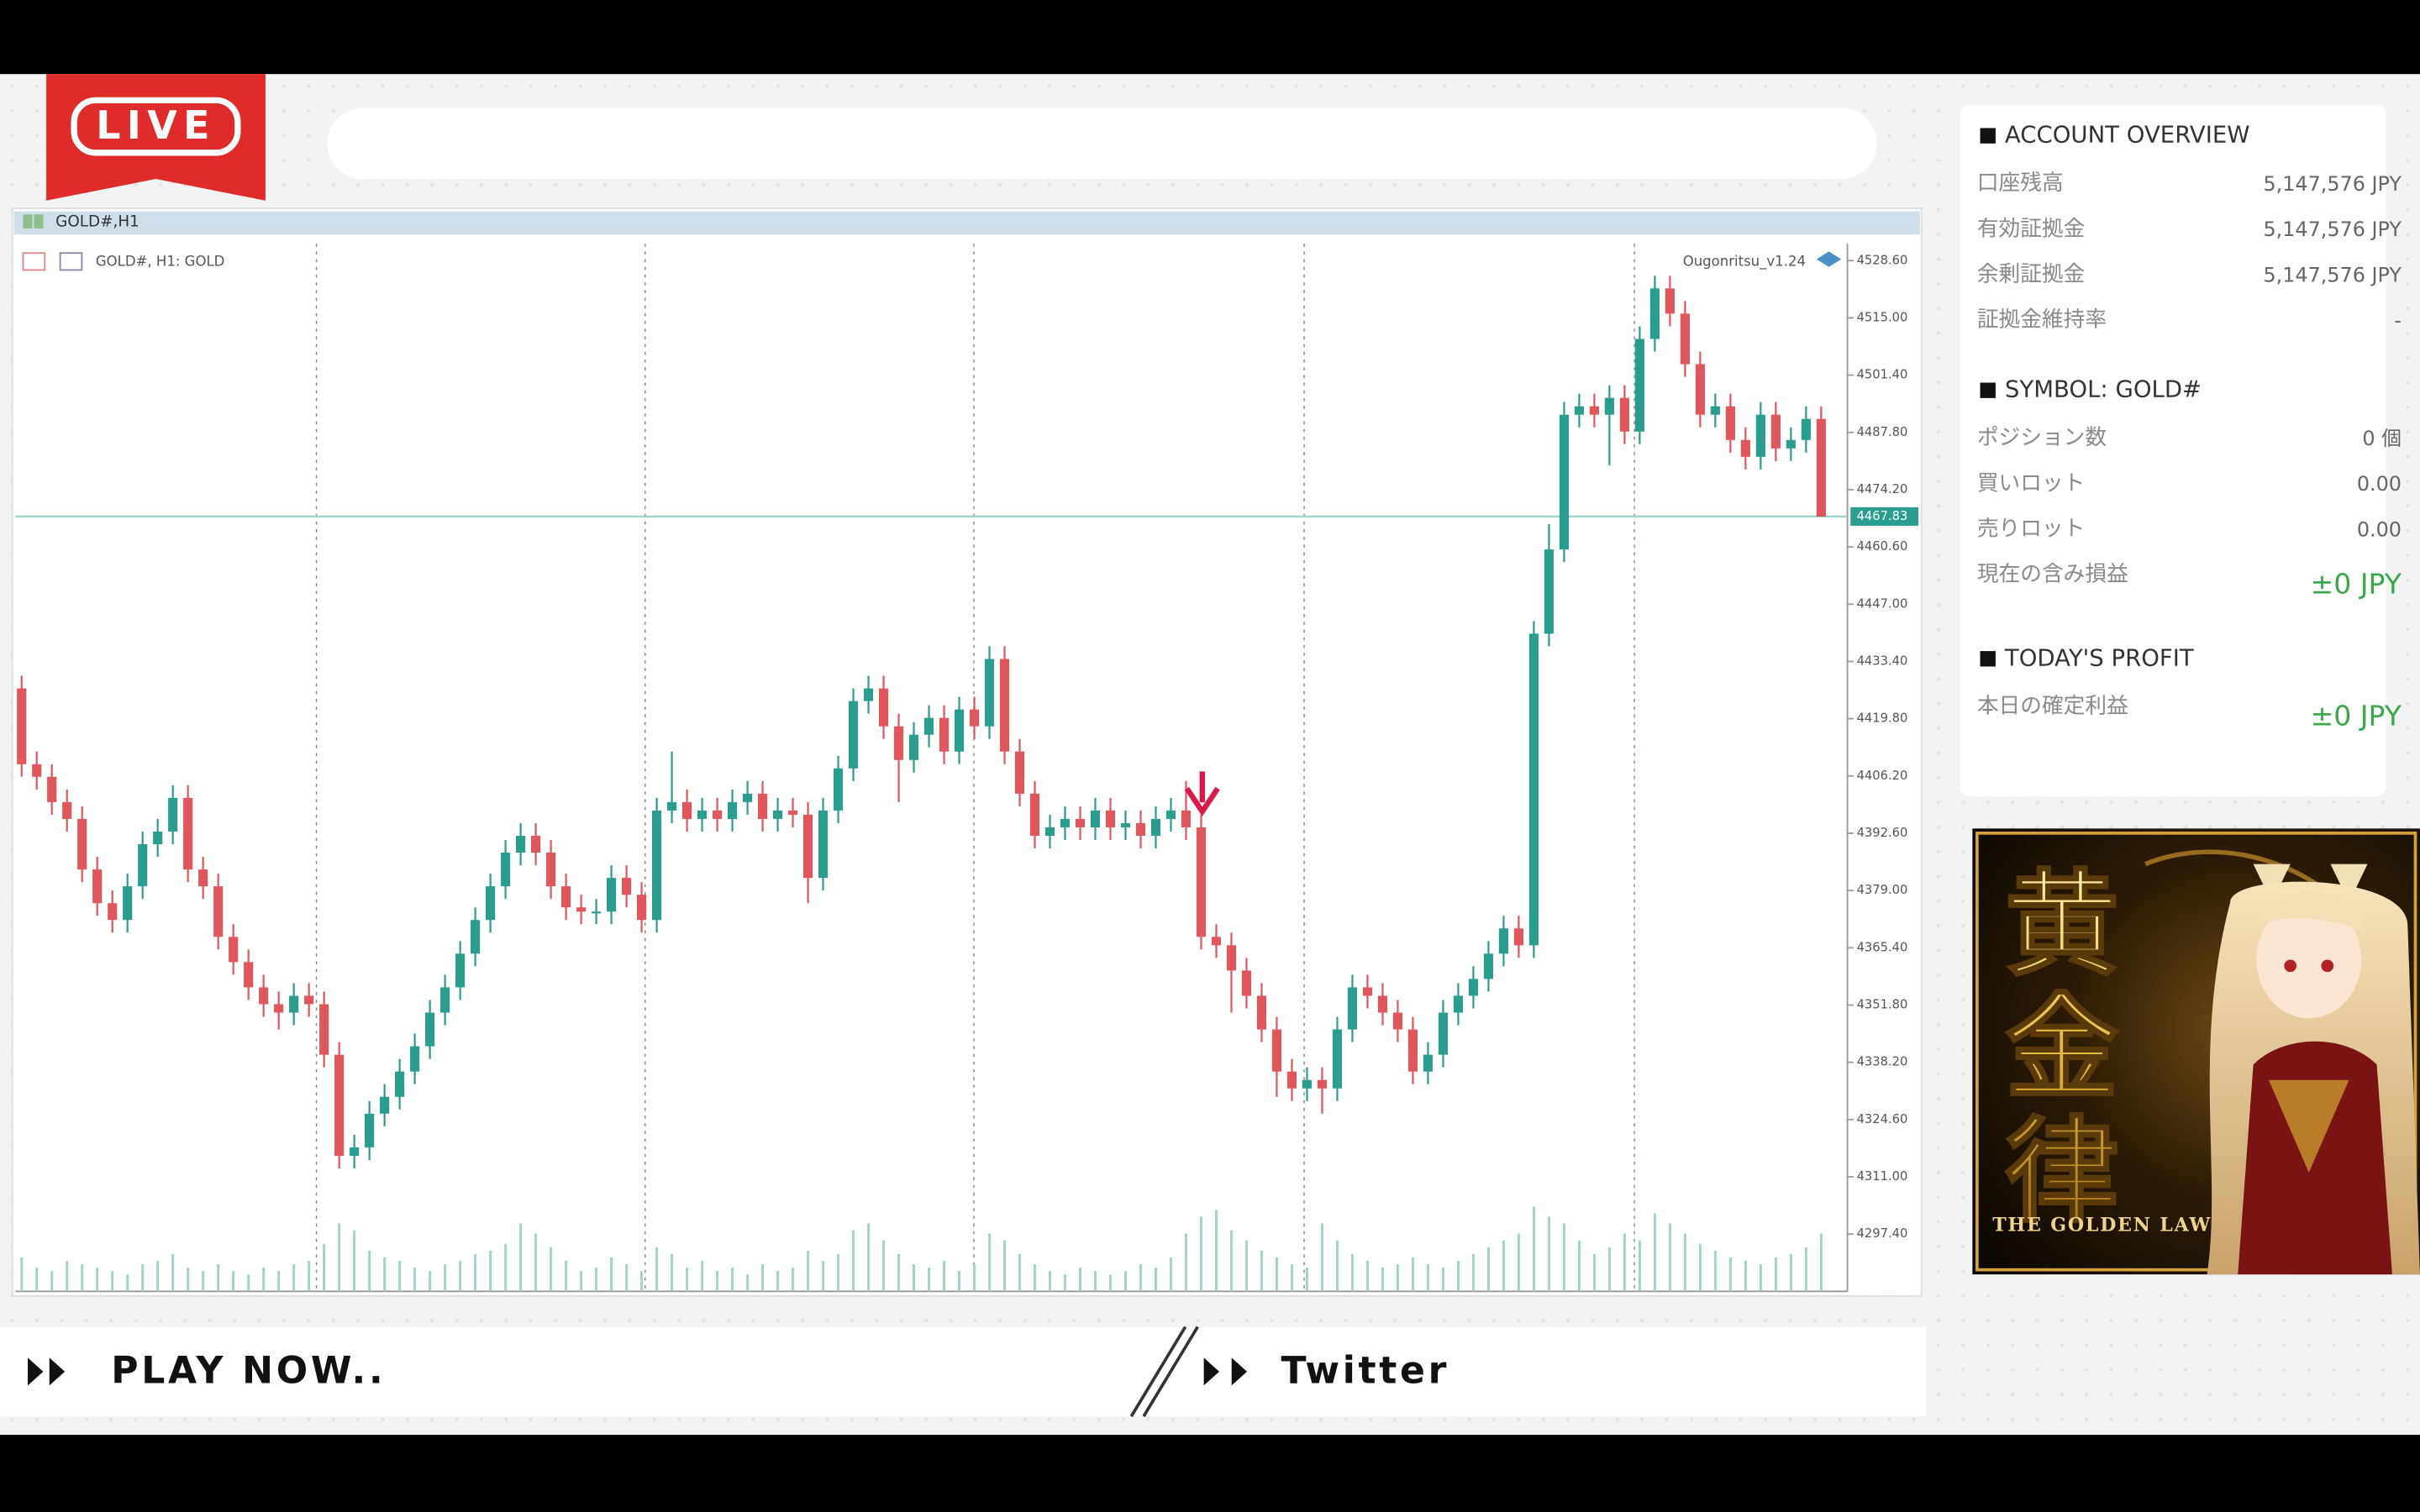  Describe the element at coordinates (1882, 718) in the screenshot. I see `y-tick-label: 4419.80` at that location.